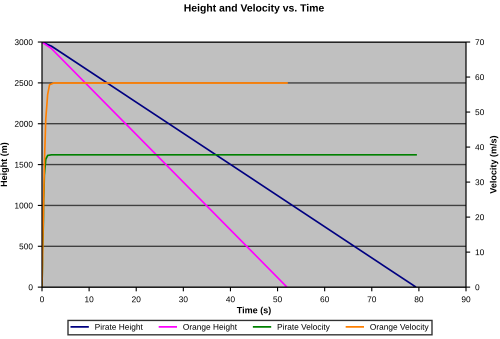  I want to click on x-tick-label: 70, so click(372, 299).